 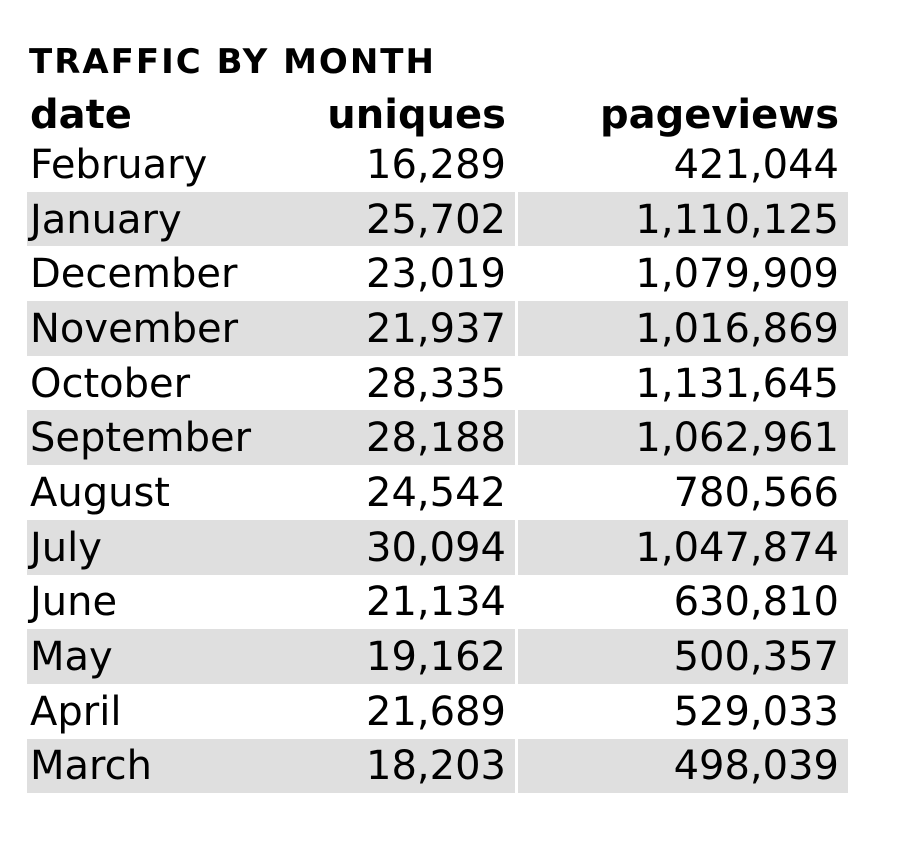 What do you see at coordinates (681, 328) in the screenshot?
I see `cell-pageviews: 1,016,869` at bounding box center [681, 328].